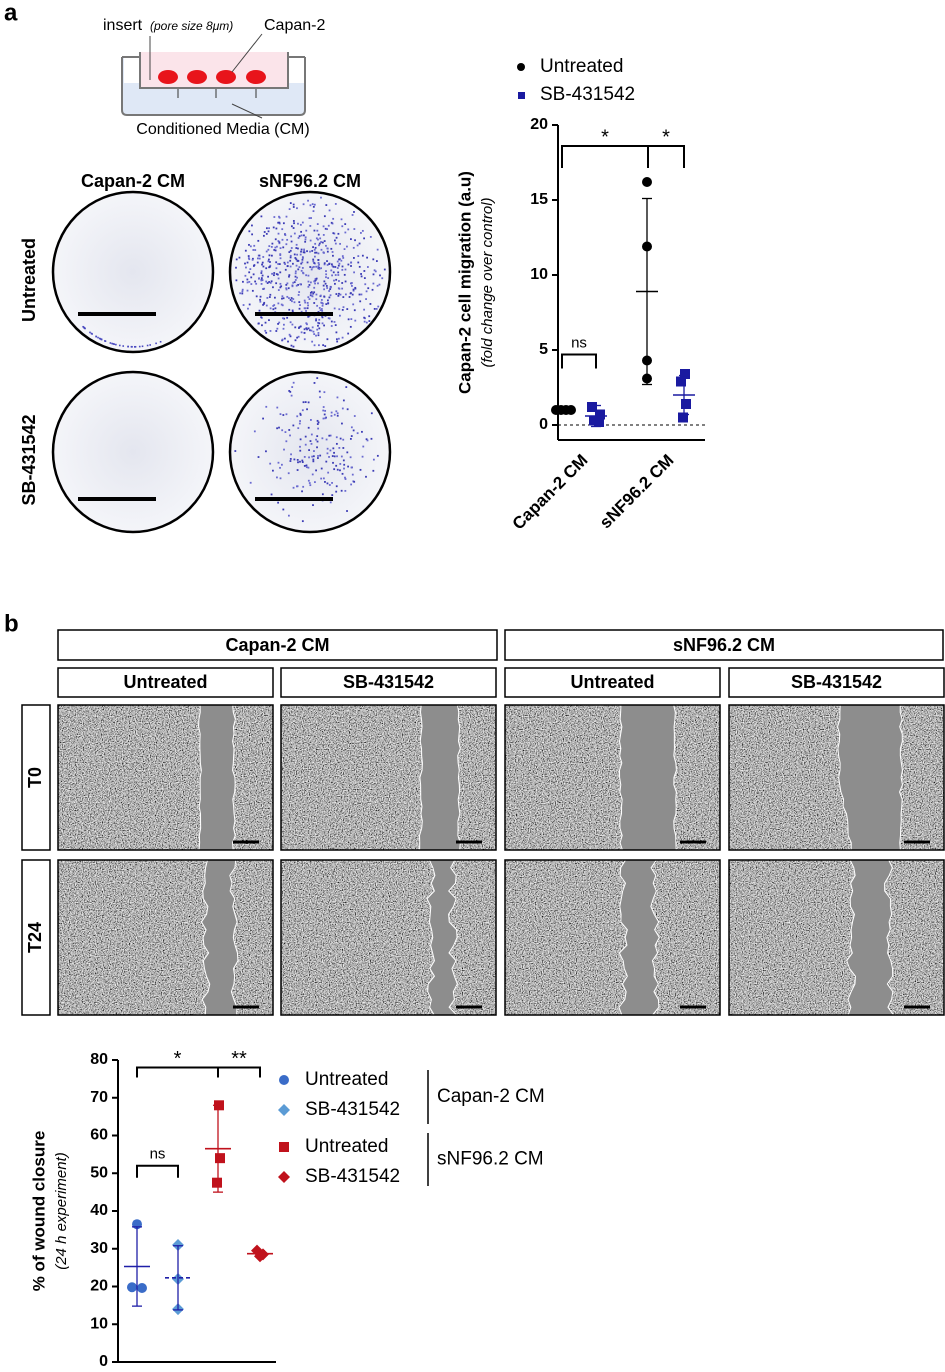  Describe the element at coordinates (539, 124) in the screenshot. I see `y-tick-label: 20` at that location.